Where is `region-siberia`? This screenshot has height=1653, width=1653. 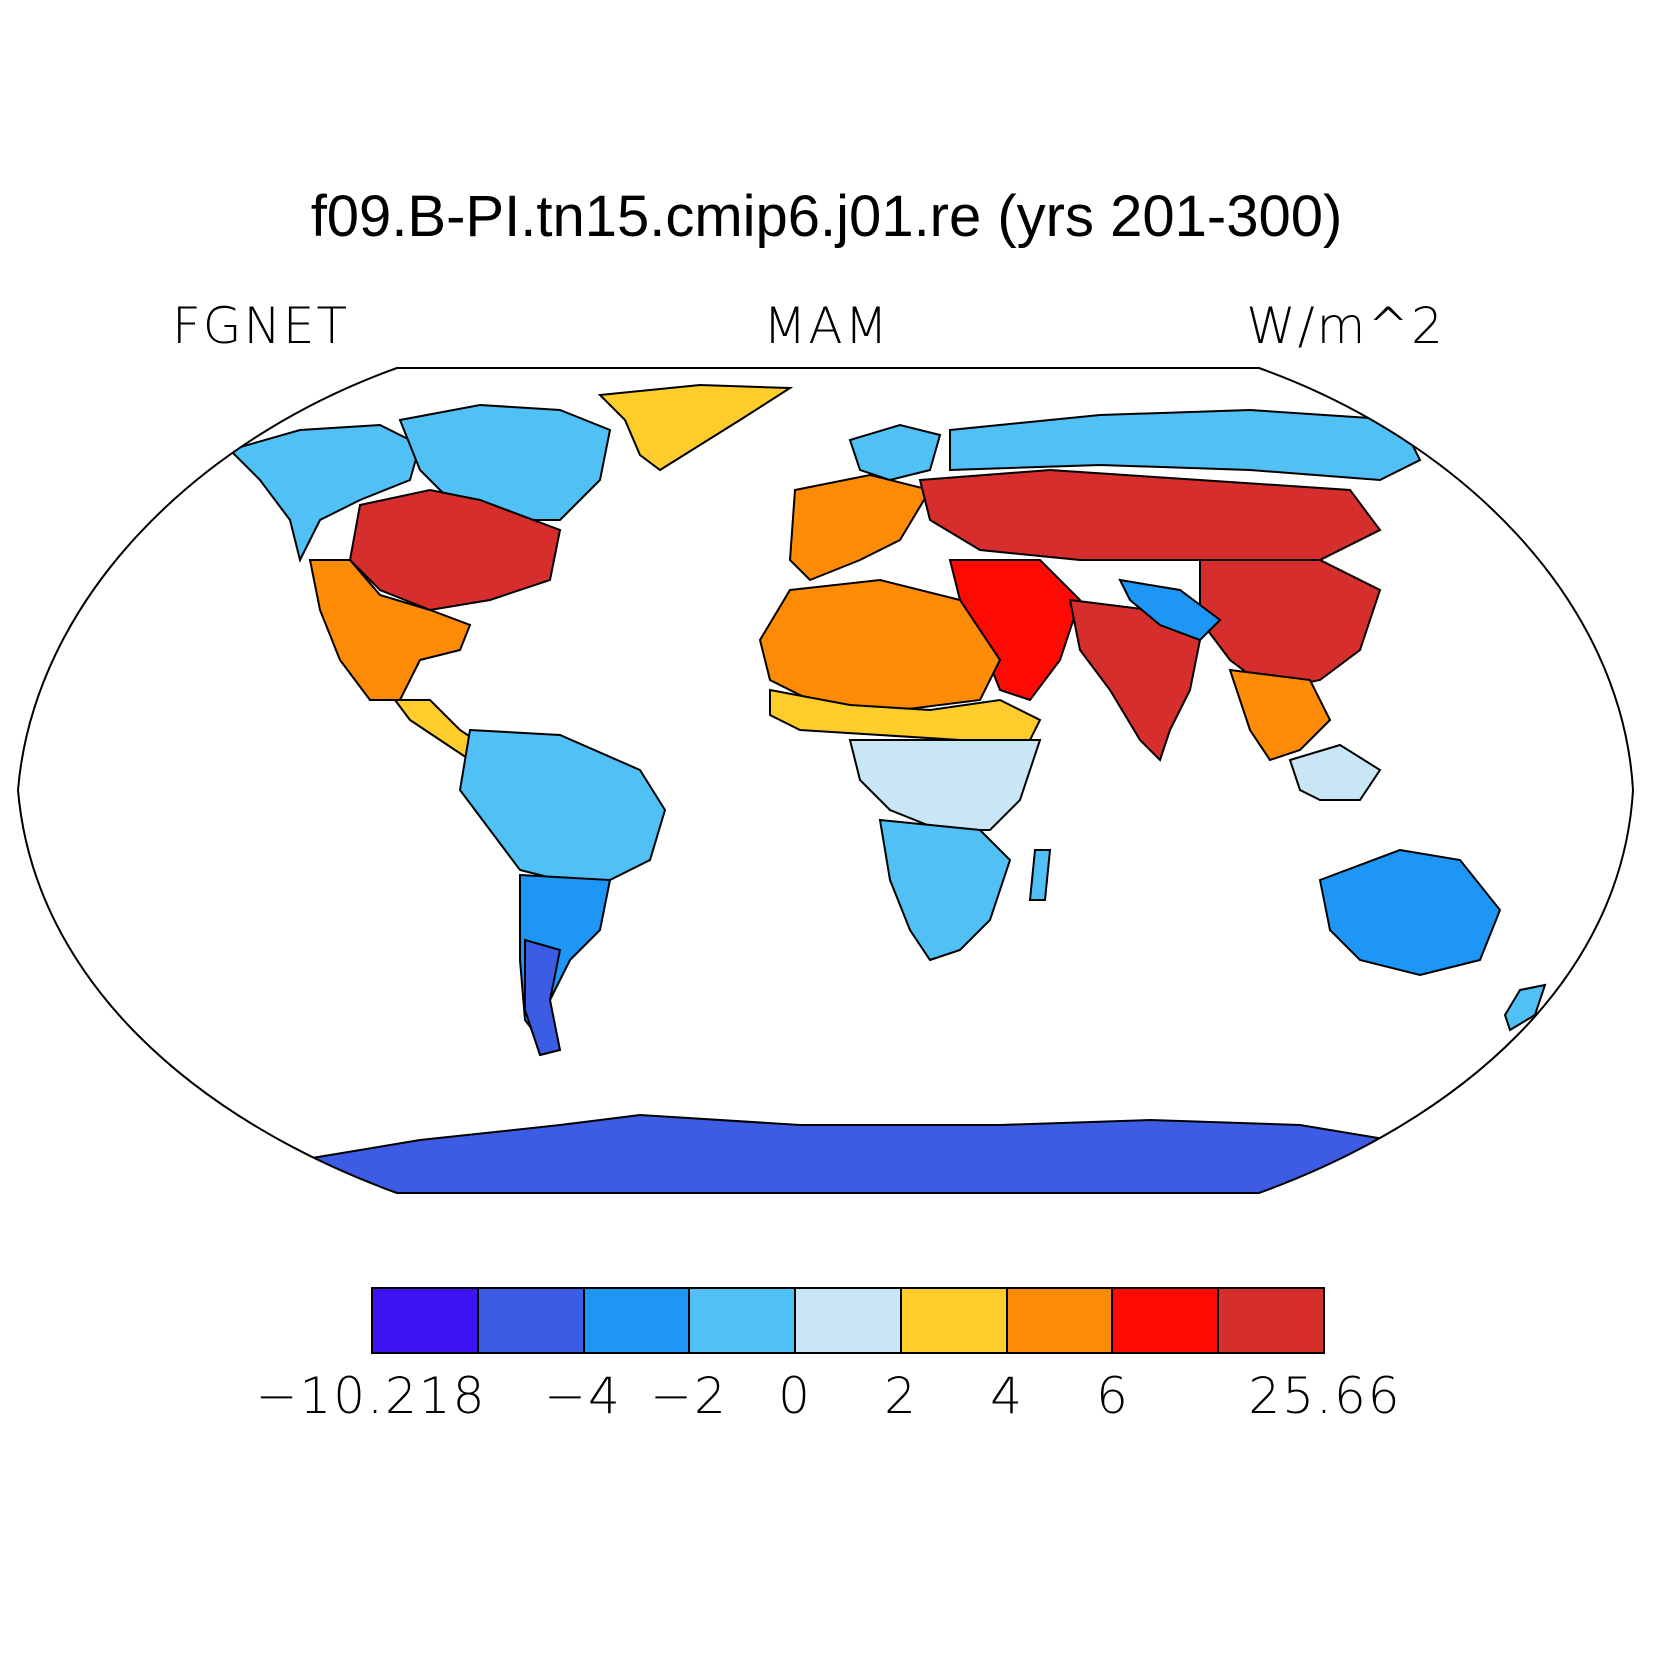
region-siberia is located at coordinates (1185, 445).